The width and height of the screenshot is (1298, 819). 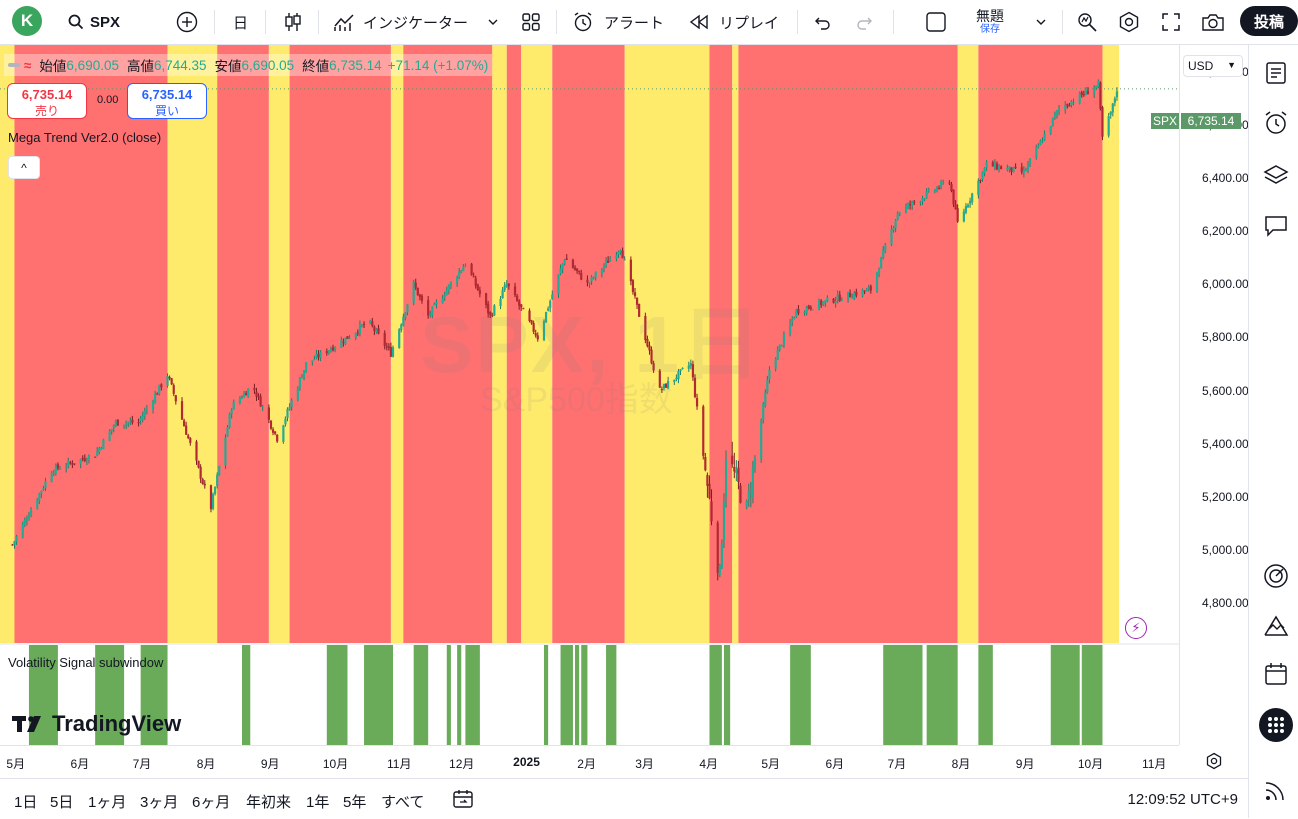 I want to click on collapse-legend-button: ^, so click(x=24, y=167).